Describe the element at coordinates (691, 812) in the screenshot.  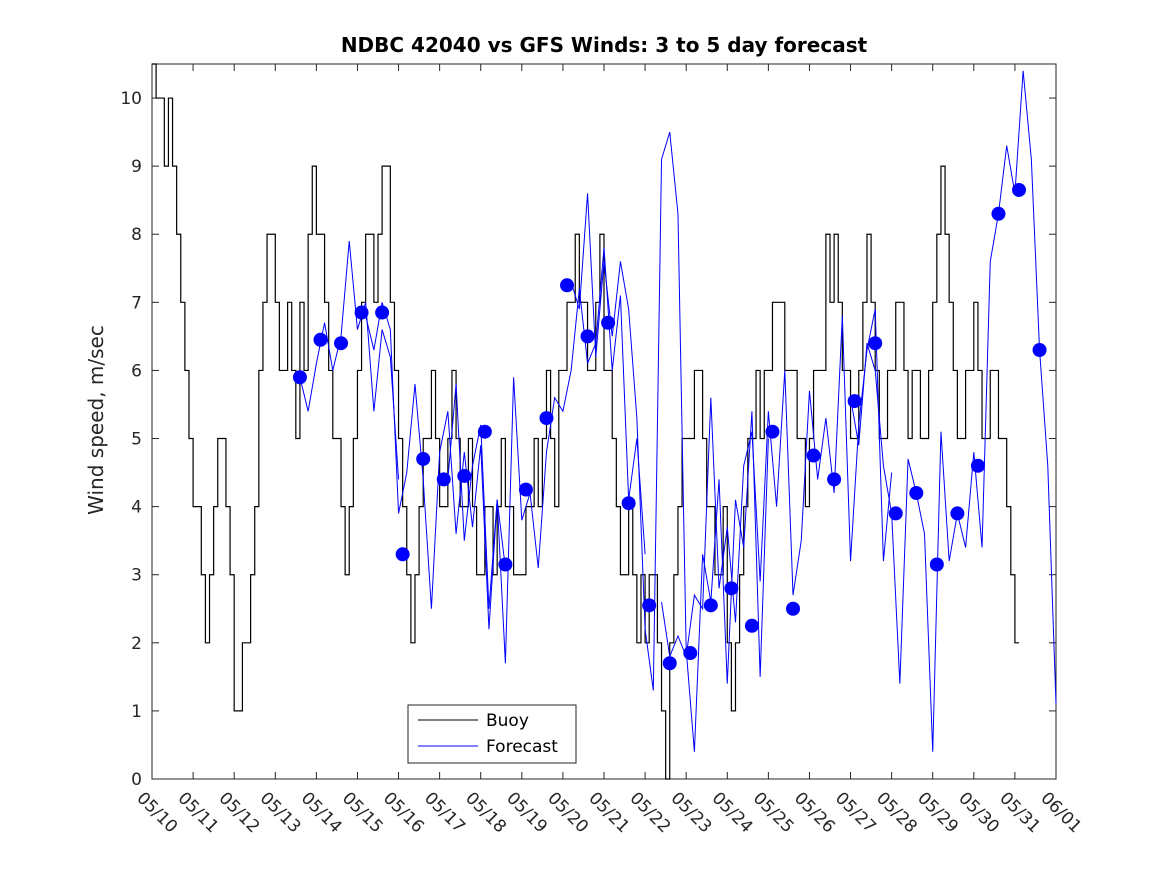
I see `x-tick-label: 05/23` at that location.